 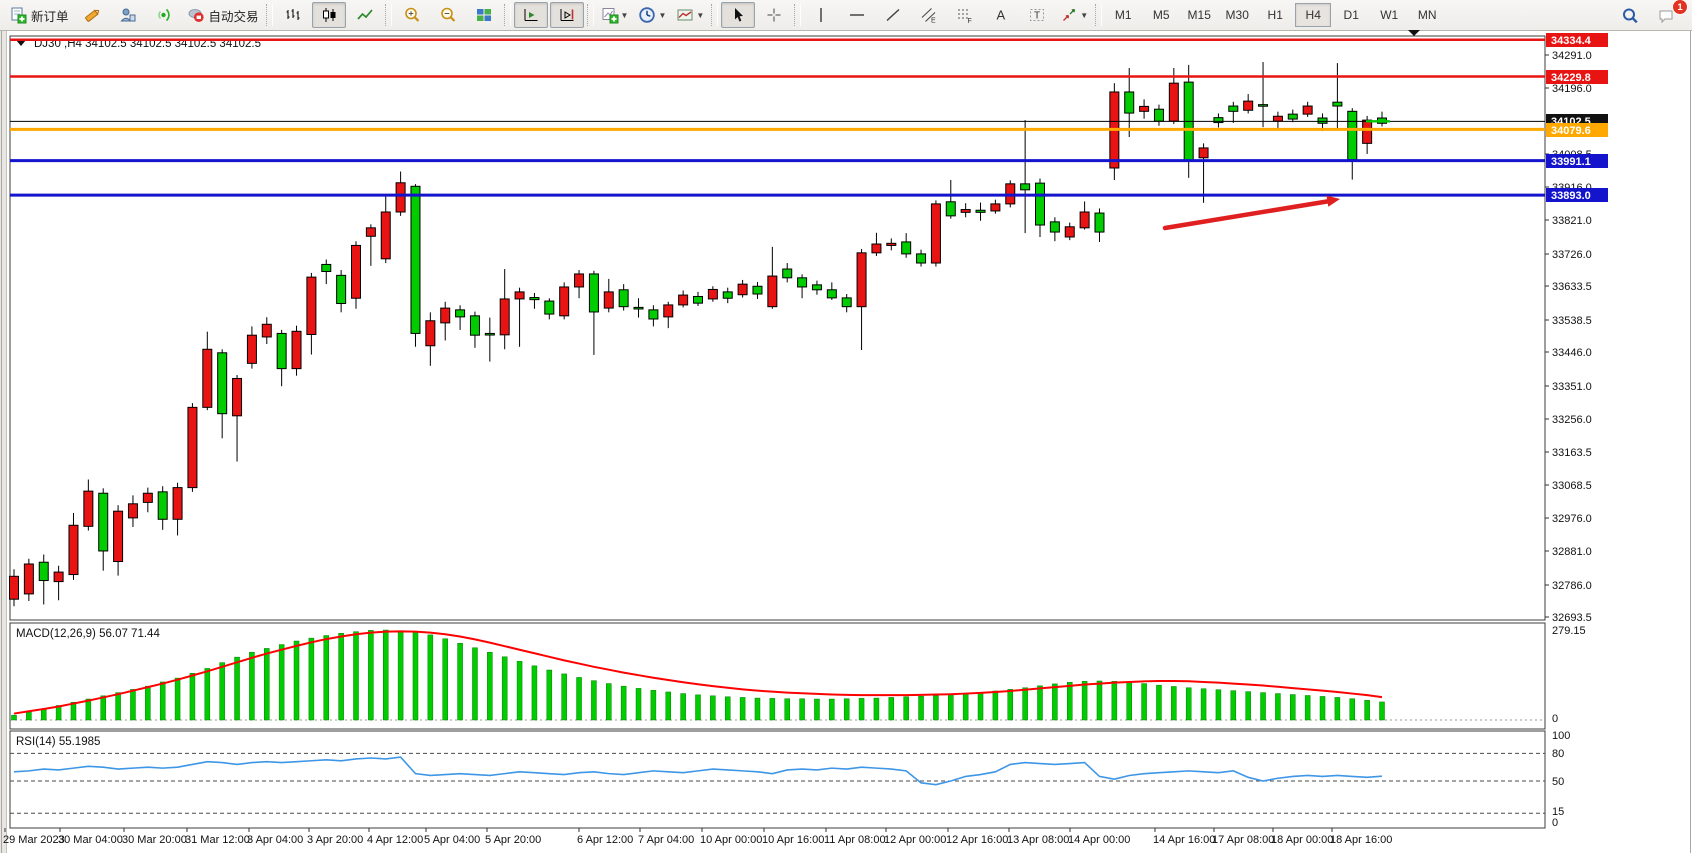 I want to click on trendline-tool-button, so click(x=893, y=15).